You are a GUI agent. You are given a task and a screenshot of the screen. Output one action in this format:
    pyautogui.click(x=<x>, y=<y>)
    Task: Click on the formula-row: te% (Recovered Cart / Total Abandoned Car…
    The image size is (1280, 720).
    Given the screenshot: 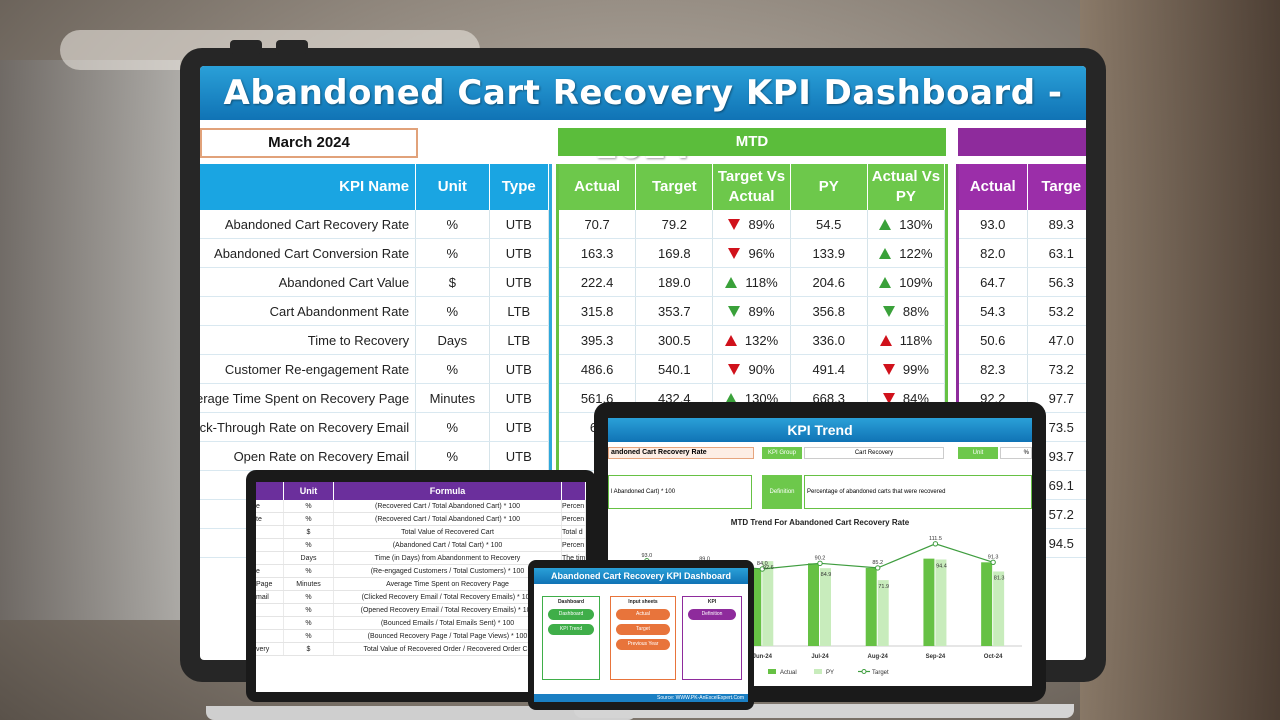 What is the action you would take?
    pyautogui.click(x=421, y=519)
    